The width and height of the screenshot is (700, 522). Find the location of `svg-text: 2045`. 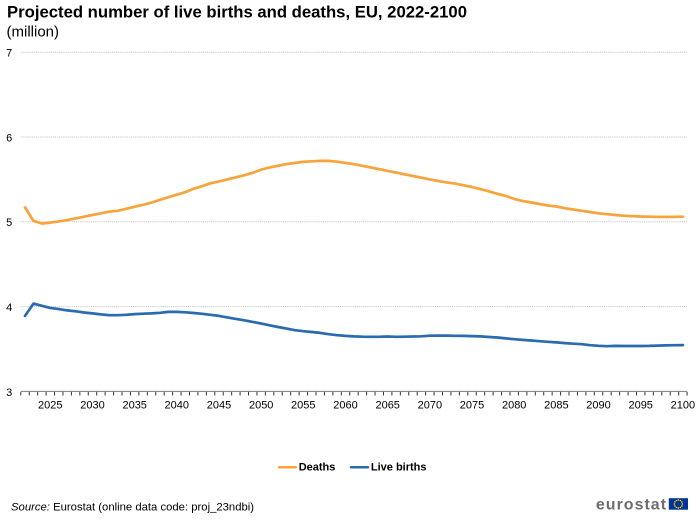

svg-text: 2045 is located at coordinates (219, 405).